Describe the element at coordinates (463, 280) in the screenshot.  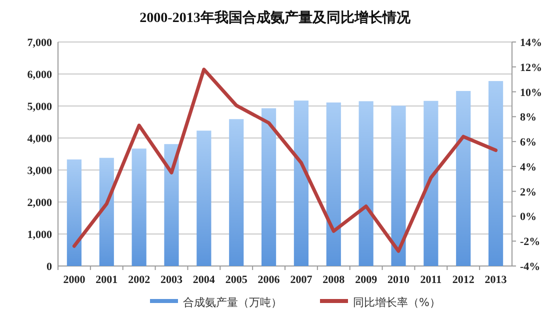
I see `x-tick-label: 2012` at that location.